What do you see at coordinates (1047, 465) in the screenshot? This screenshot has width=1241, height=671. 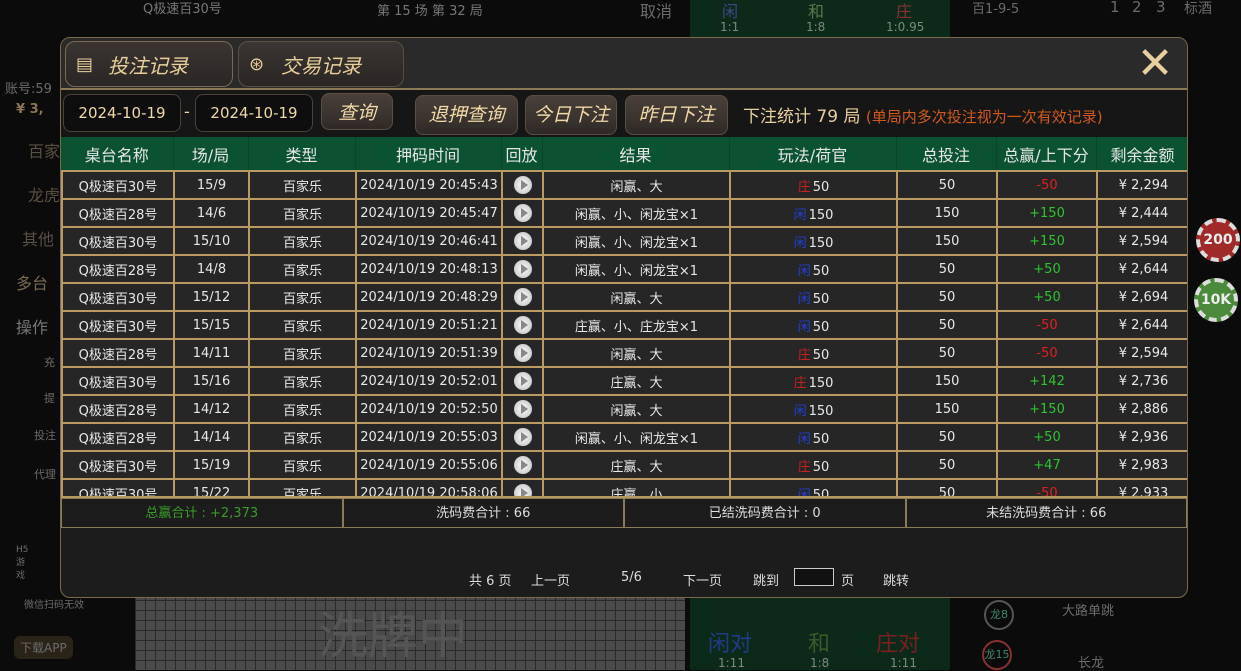 I see `win-loss-cell: +47` at bounding box center [1047, 465].